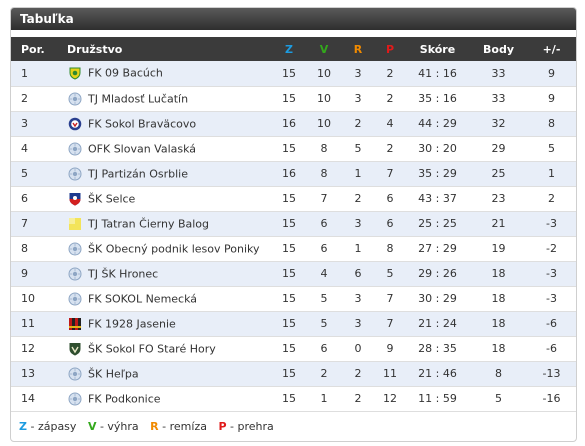 The height and width of the screenshot is (446, 585). I want to click on team-name: ŠK Sokol FO Staré Hory, so click(152, 348).